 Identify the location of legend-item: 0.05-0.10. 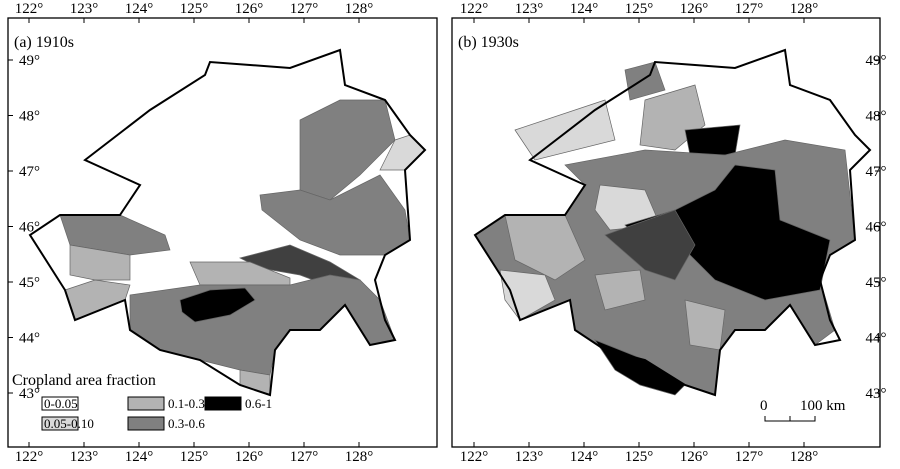
(69, 423).